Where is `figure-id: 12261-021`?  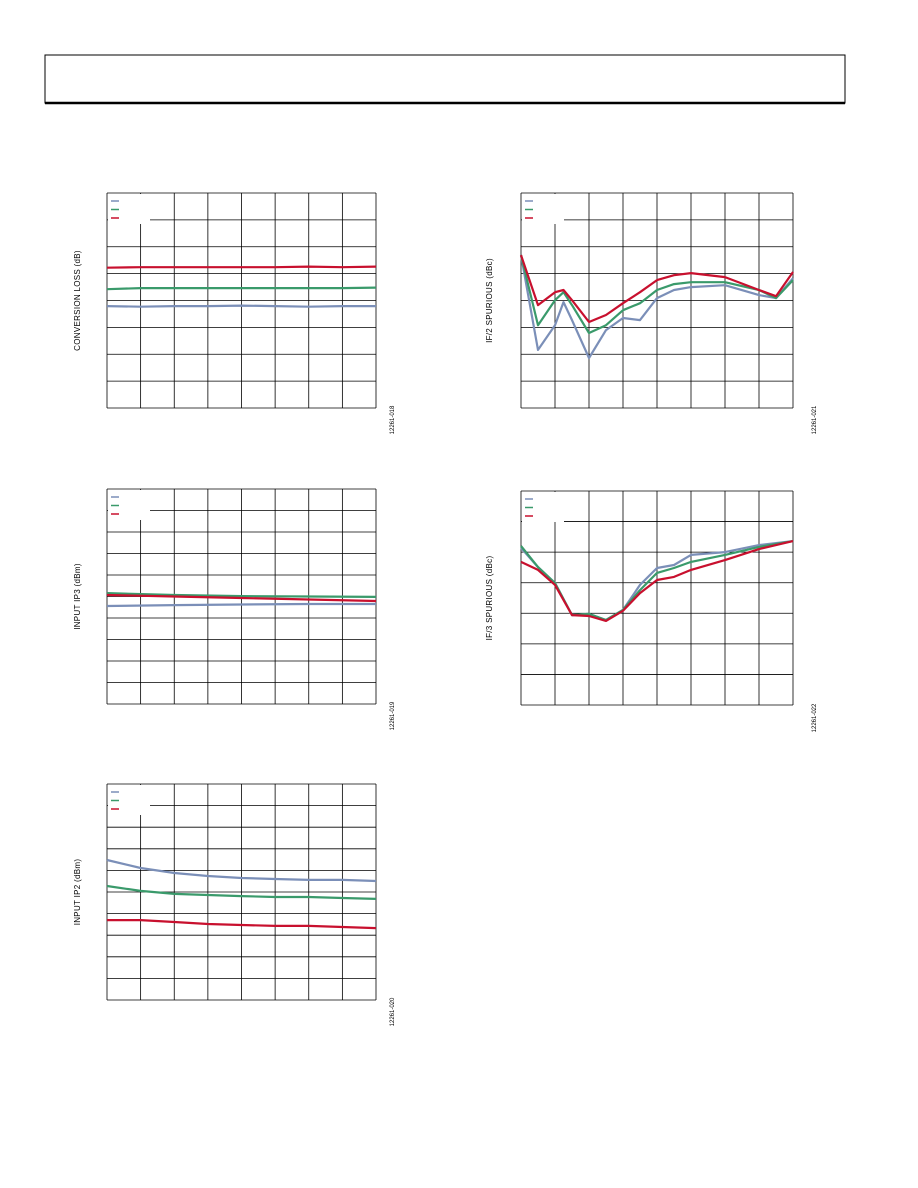 figure-id: 12261-021 is located at coordinates (815, 419).